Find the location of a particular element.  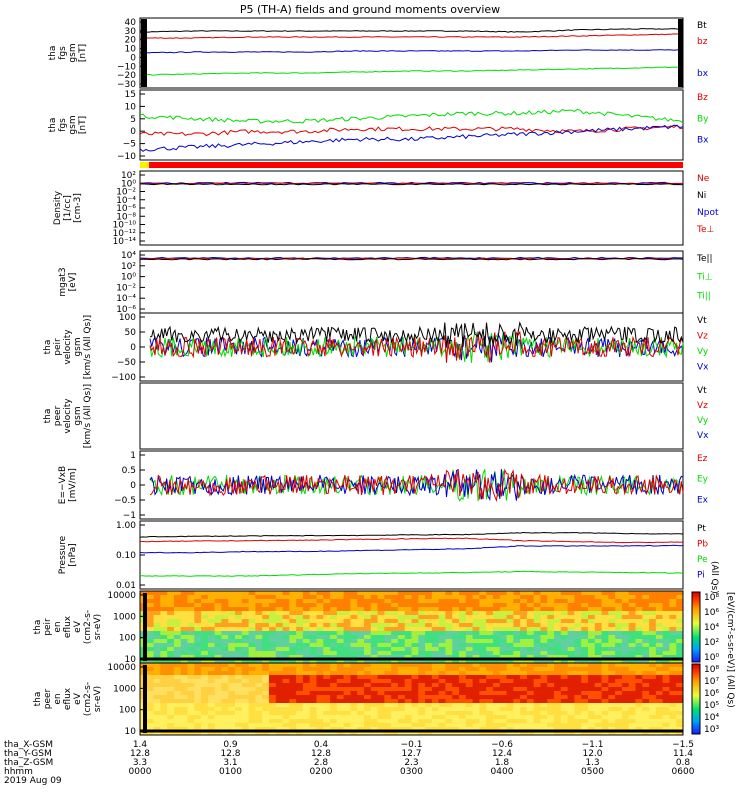

series-line-bx is located at coordinates (411, 51).